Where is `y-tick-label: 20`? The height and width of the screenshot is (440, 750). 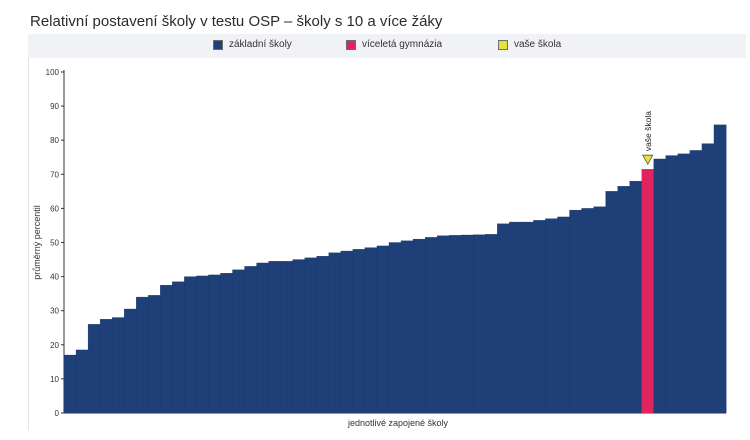
y-tick-label: 20 is located at coordinates (54, 345).